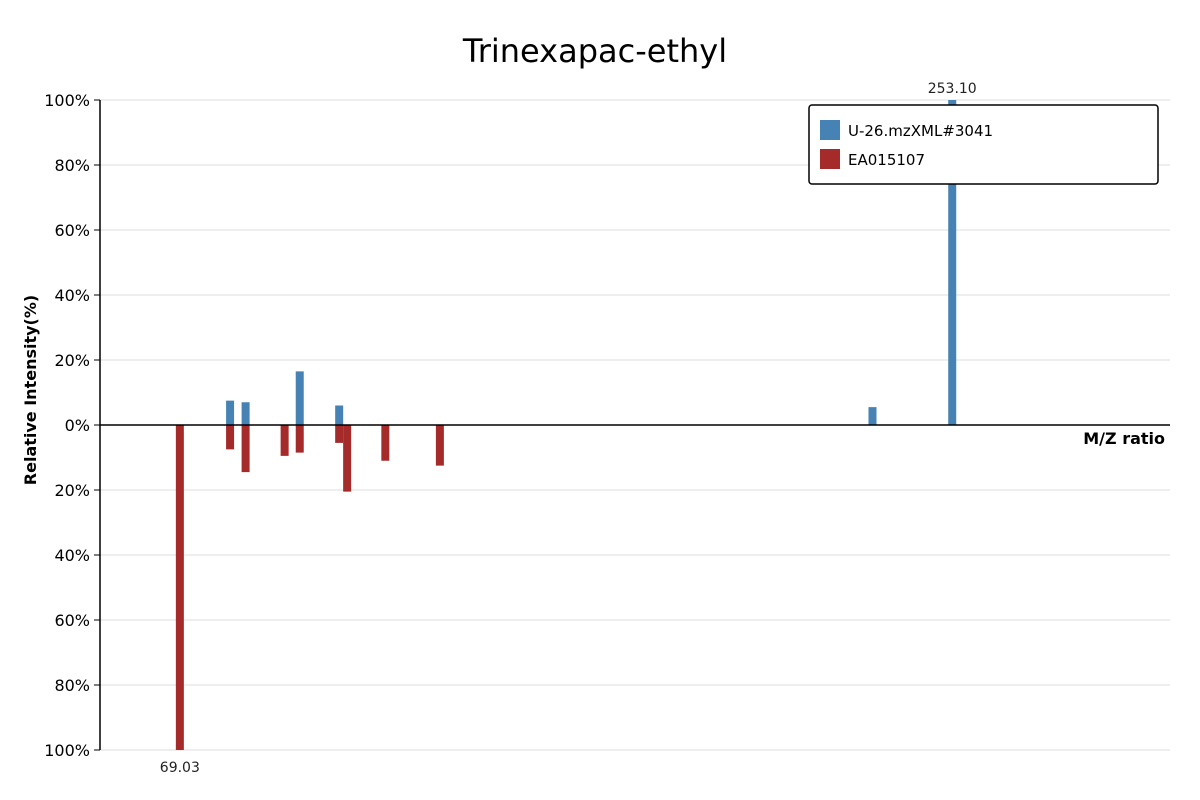 Image resolution: width=1200 pixels, height=800 pixels. Describe the element at coordinates (30, 390) in the screenshot. I see `y-axis-label: Relative Intensity(%)` at that location.